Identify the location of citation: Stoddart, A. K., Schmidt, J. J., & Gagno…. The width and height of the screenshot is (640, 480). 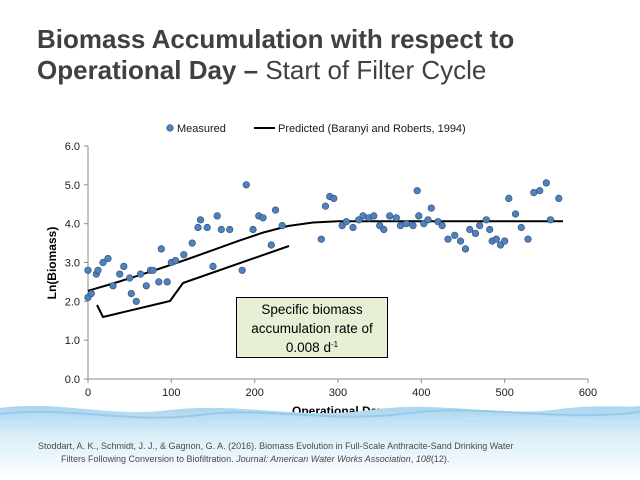
(323, 453).